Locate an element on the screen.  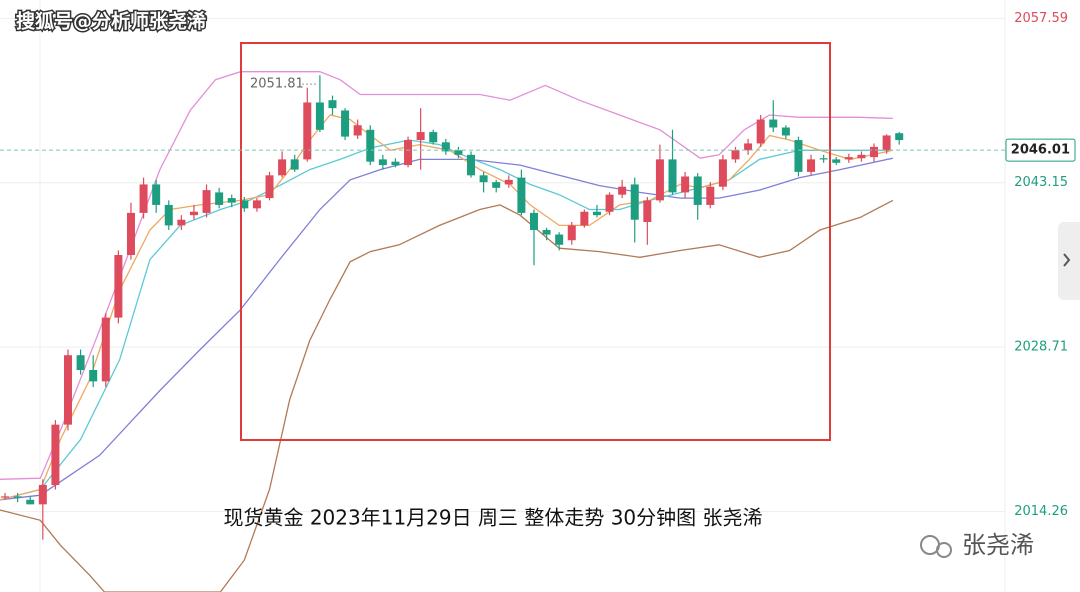
logo: 张尧浠 is located at coordinates (977, 545).